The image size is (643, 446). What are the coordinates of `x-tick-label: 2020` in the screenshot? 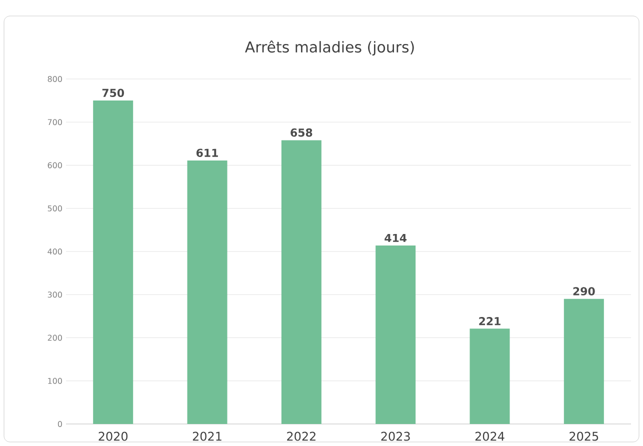 It's located at (113, 436).